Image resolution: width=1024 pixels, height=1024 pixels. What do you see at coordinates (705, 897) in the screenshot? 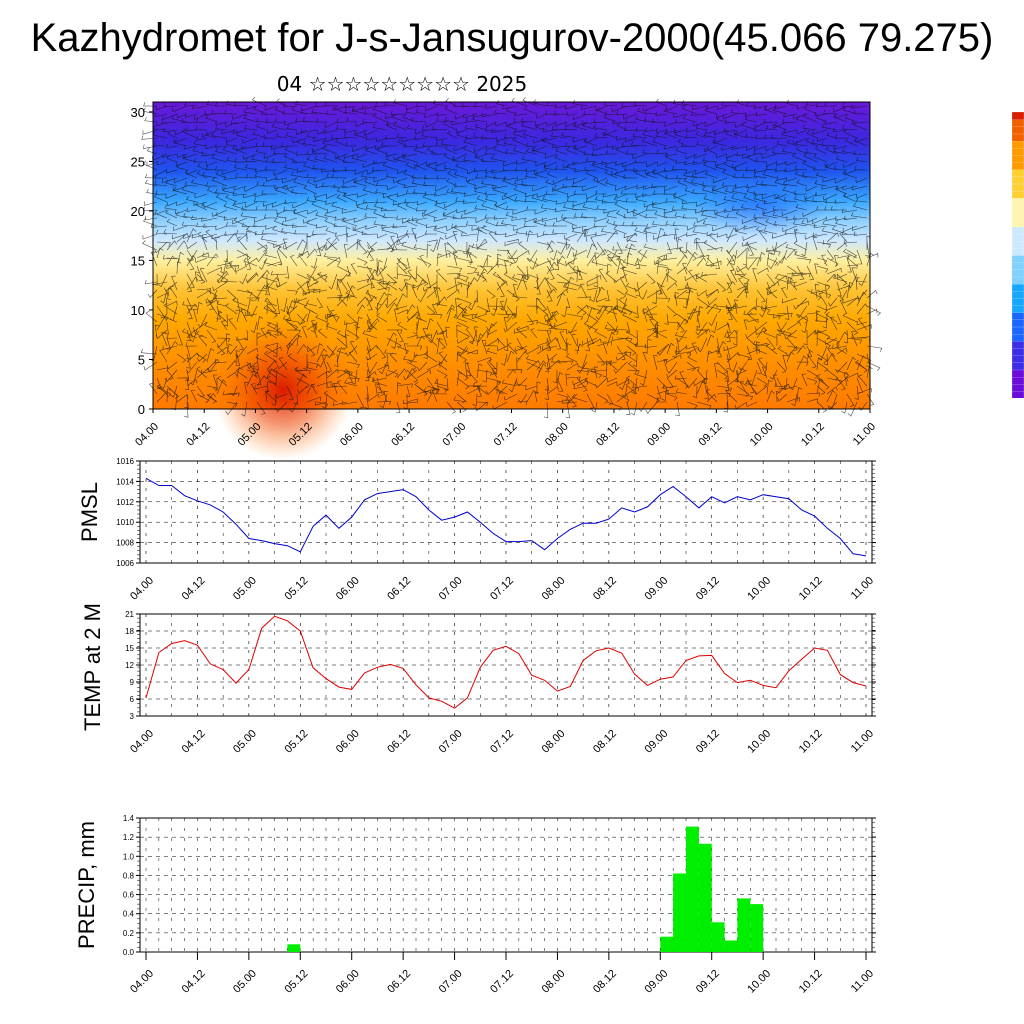
I see `precip-bar` at bounding box center [705, 897].